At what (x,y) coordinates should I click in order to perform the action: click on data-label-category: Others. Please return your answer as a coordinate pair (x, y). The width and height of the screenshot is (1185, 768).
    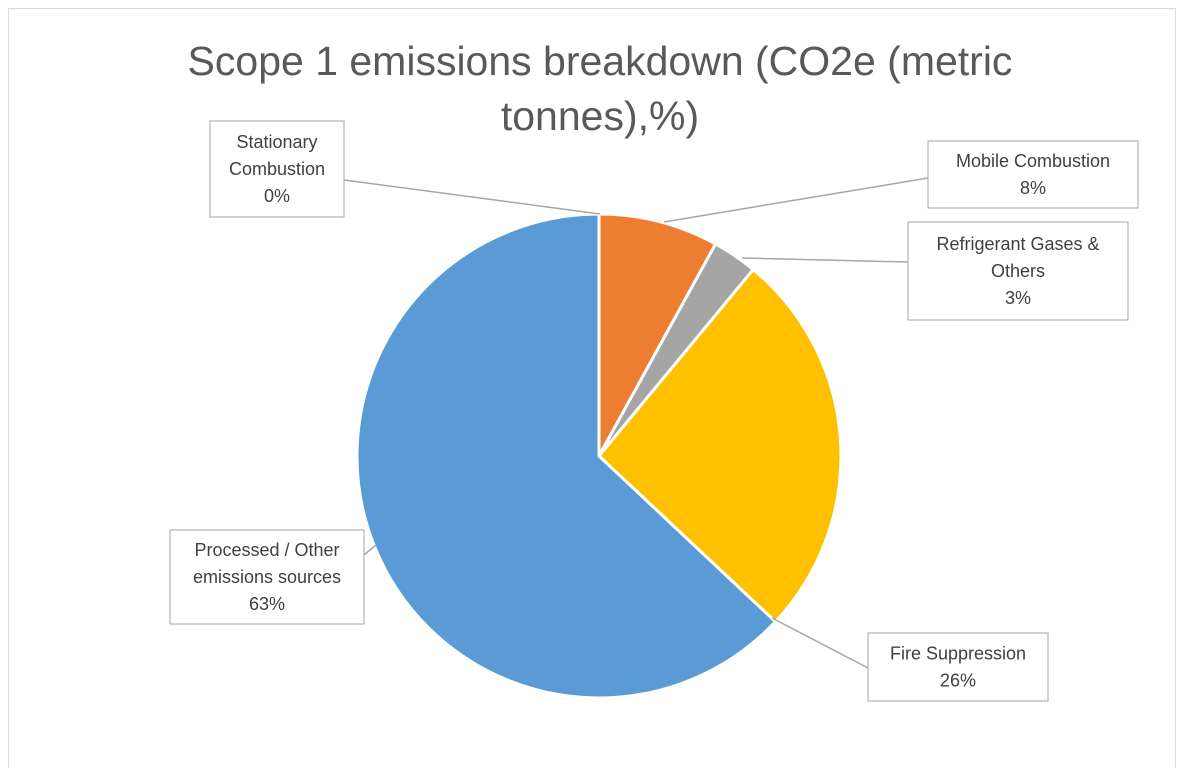
    Looking at the image, I should click on (1018, 271).